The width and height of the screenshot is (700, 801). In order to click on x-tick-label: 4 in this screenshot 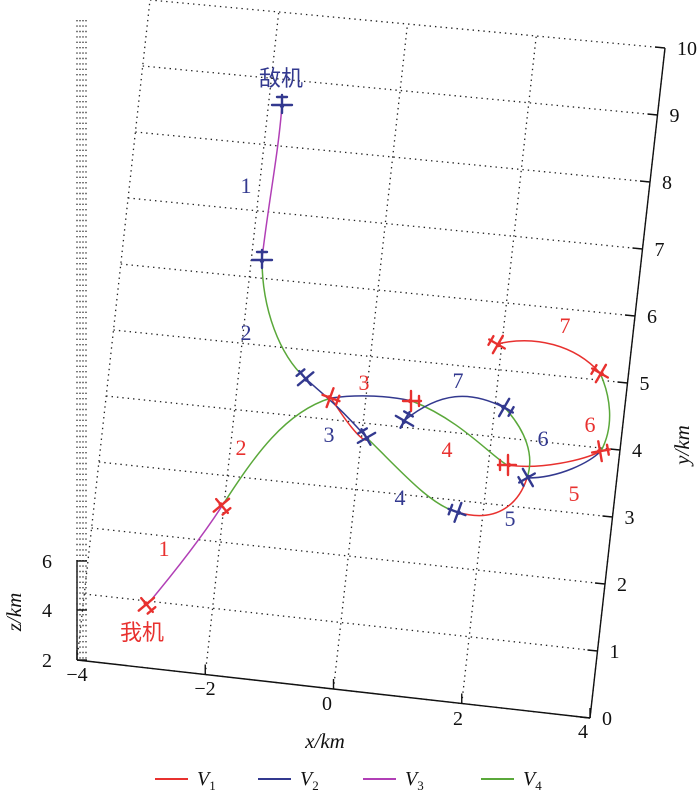, I will do `click(583, 732)`.